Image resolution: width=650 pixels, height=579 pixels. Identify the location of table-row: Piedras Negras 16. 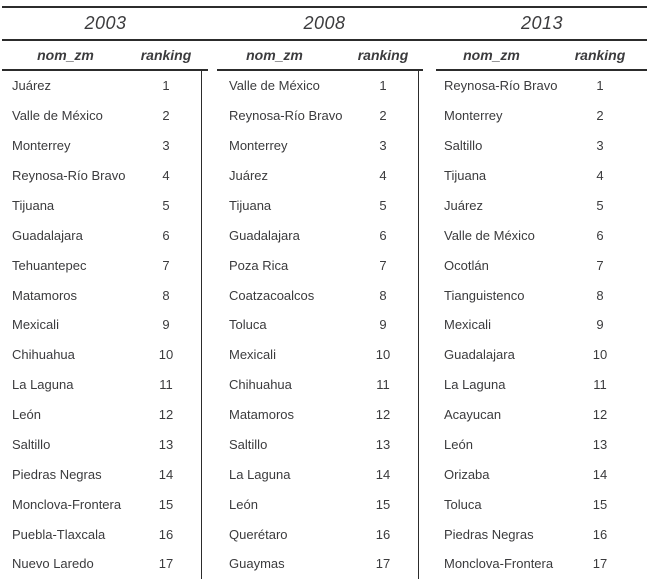
(534, 534).